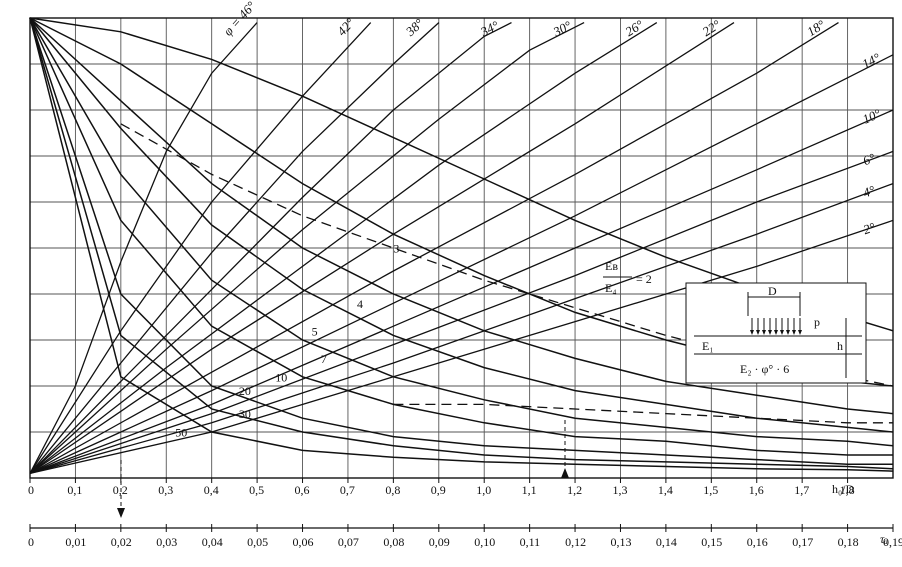  What do you see at coordinates (644, 279) in the screenshot?
I see `ratio-suffix: = 2` at bounding box center [644, 279].